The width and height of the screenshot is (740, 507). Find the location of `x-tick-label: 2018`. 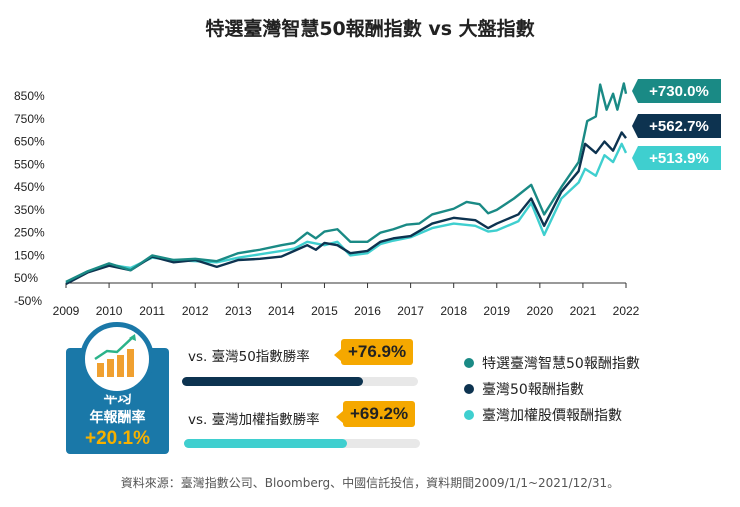

x-tick-label: 2018 is located at coordinates (453, 311).